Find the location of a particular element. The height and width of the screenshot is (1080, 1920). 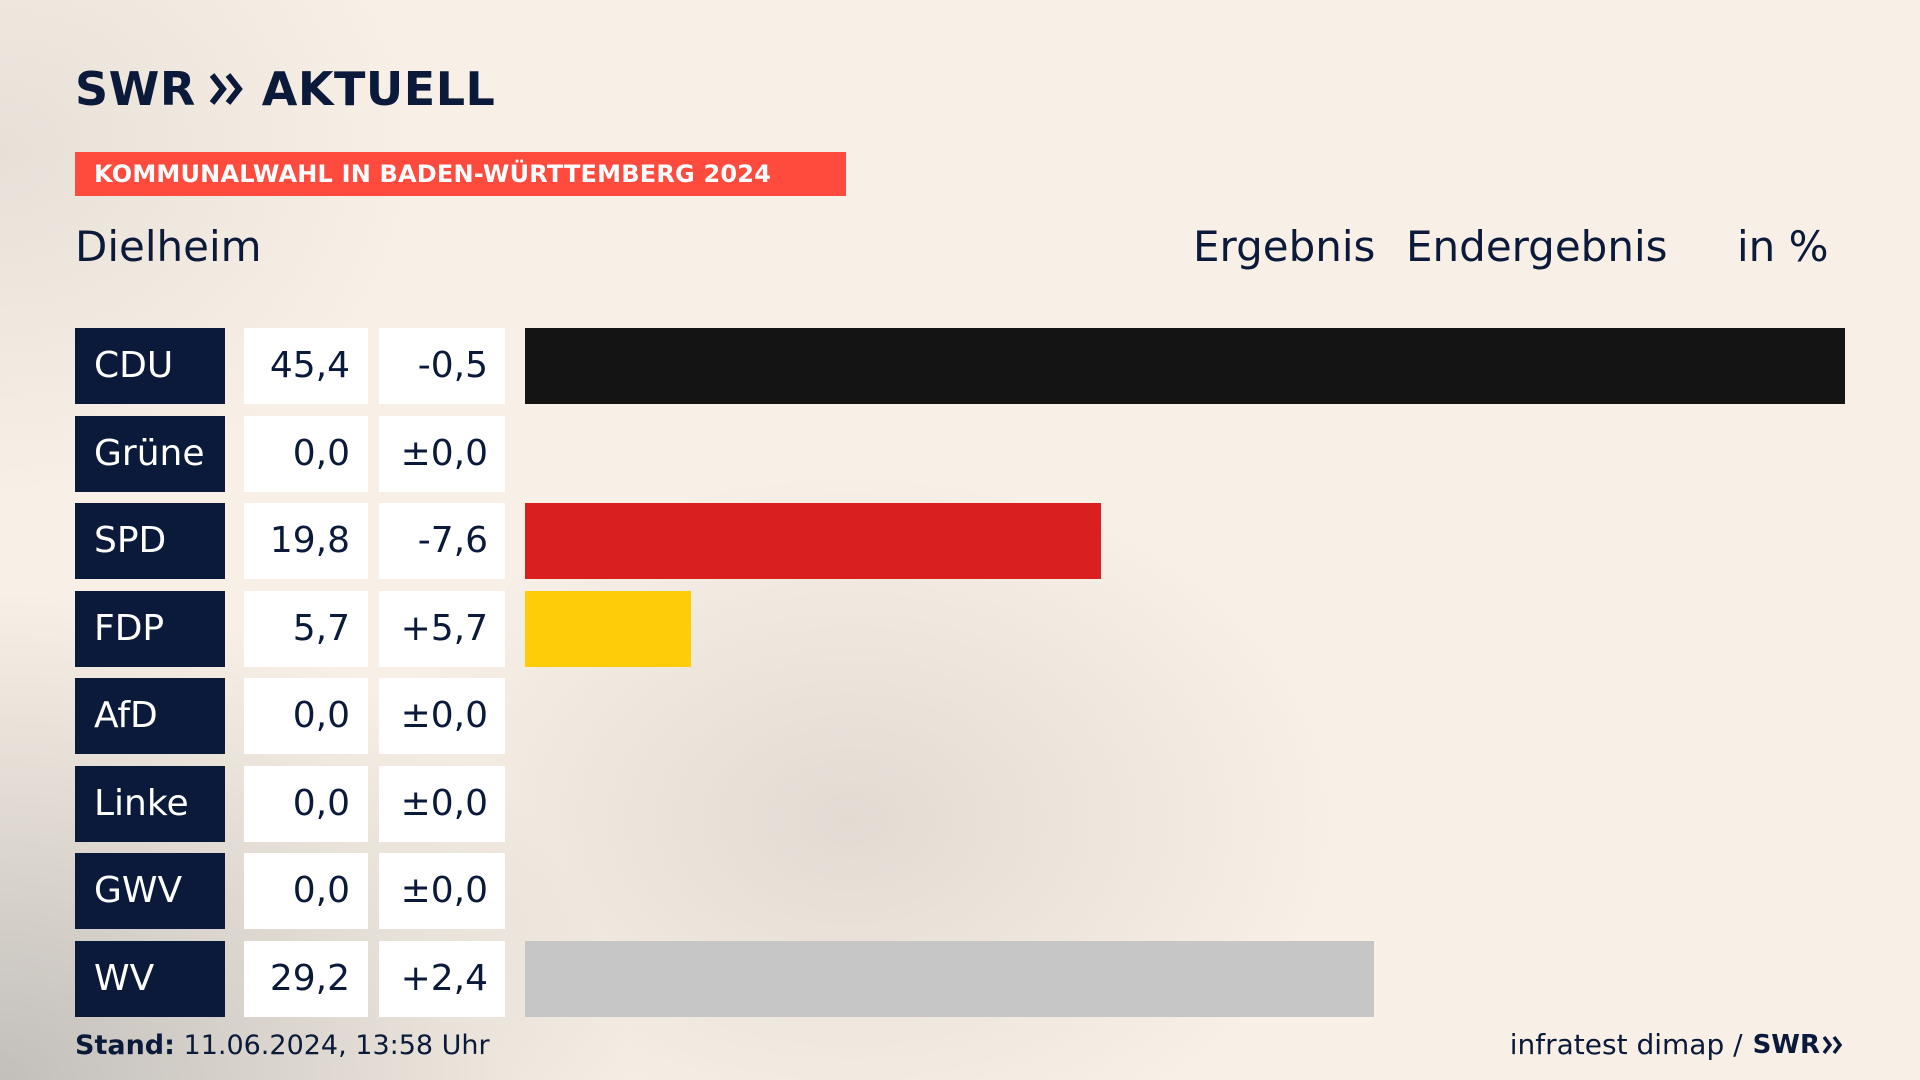

brand-logo: SWR AKTUELL is located at coordinates (285, 89).